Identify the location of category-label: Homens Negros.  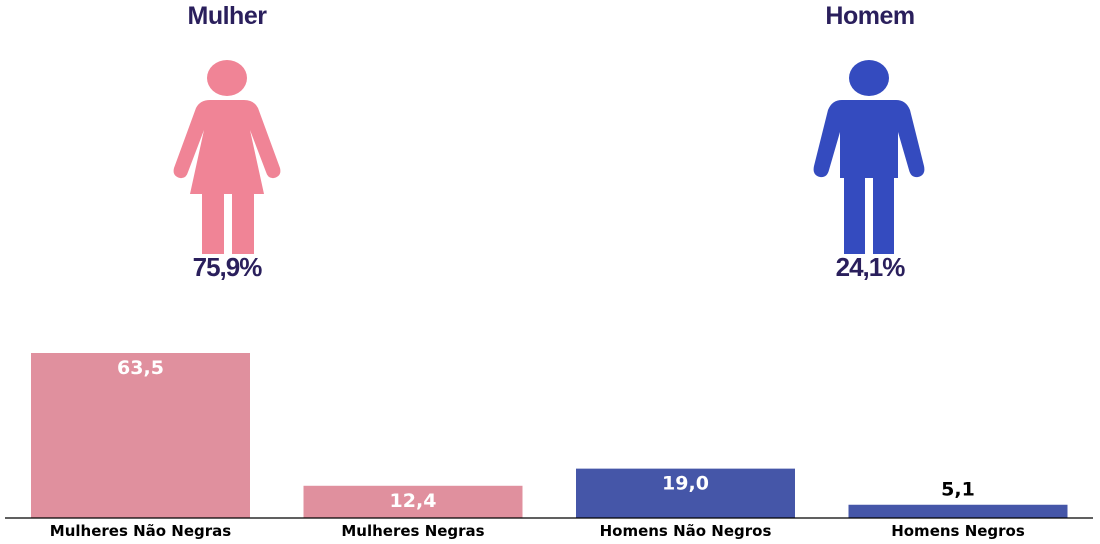
(958, 531).